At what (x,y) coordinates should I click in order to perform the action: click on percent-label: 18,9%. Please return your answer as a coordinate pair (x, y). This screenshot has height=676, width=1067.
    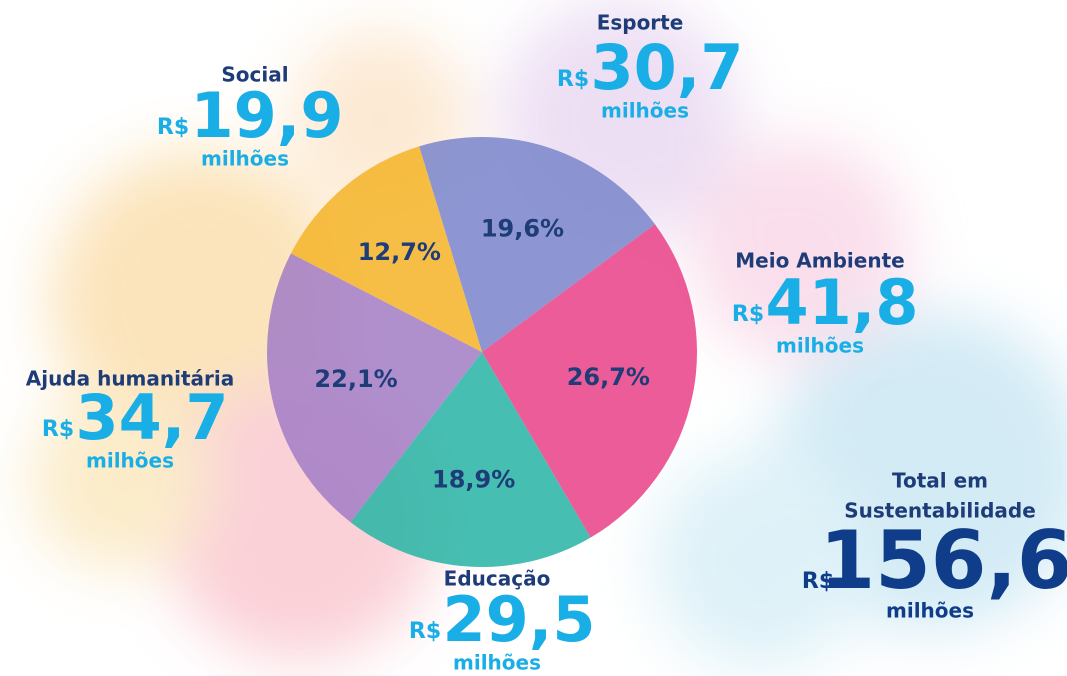
    Looking at the image, I should click on (473, 480).